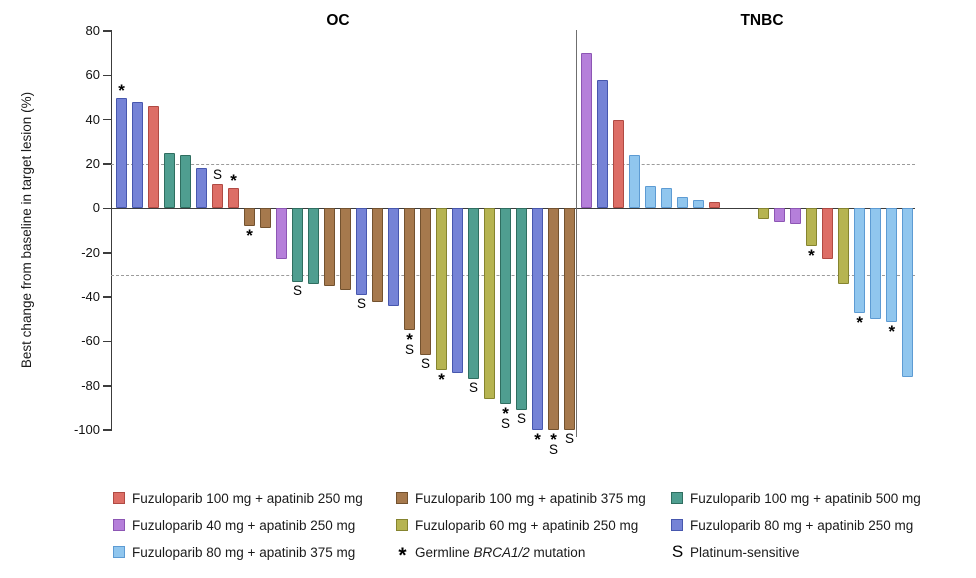 This screenshot has width=976, height=578. Describe the element at coordinates (796, 498) in the screenshot. I see `legend-entry-teal: Fuzuloparib 100 mg + apatinib 500 mg` at that location.